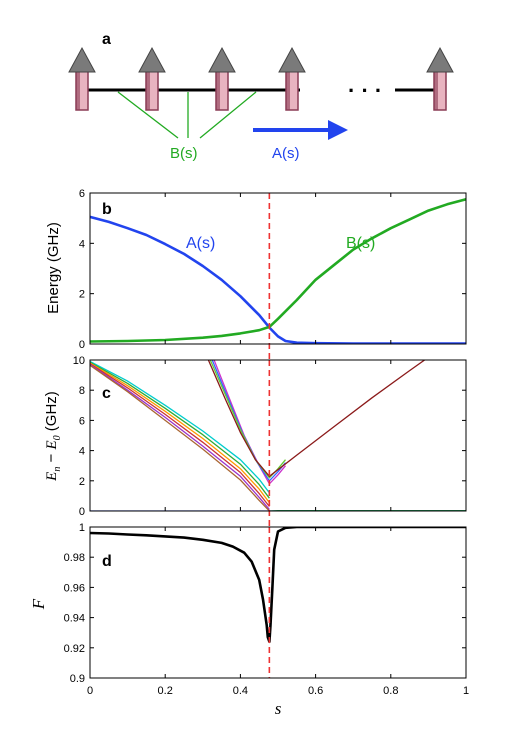 This screenshot has width=517, height=737. What do you see at coordinates (278, 279) in the screenshot?
I see `series-line-as` at bounding box center [278, 279].